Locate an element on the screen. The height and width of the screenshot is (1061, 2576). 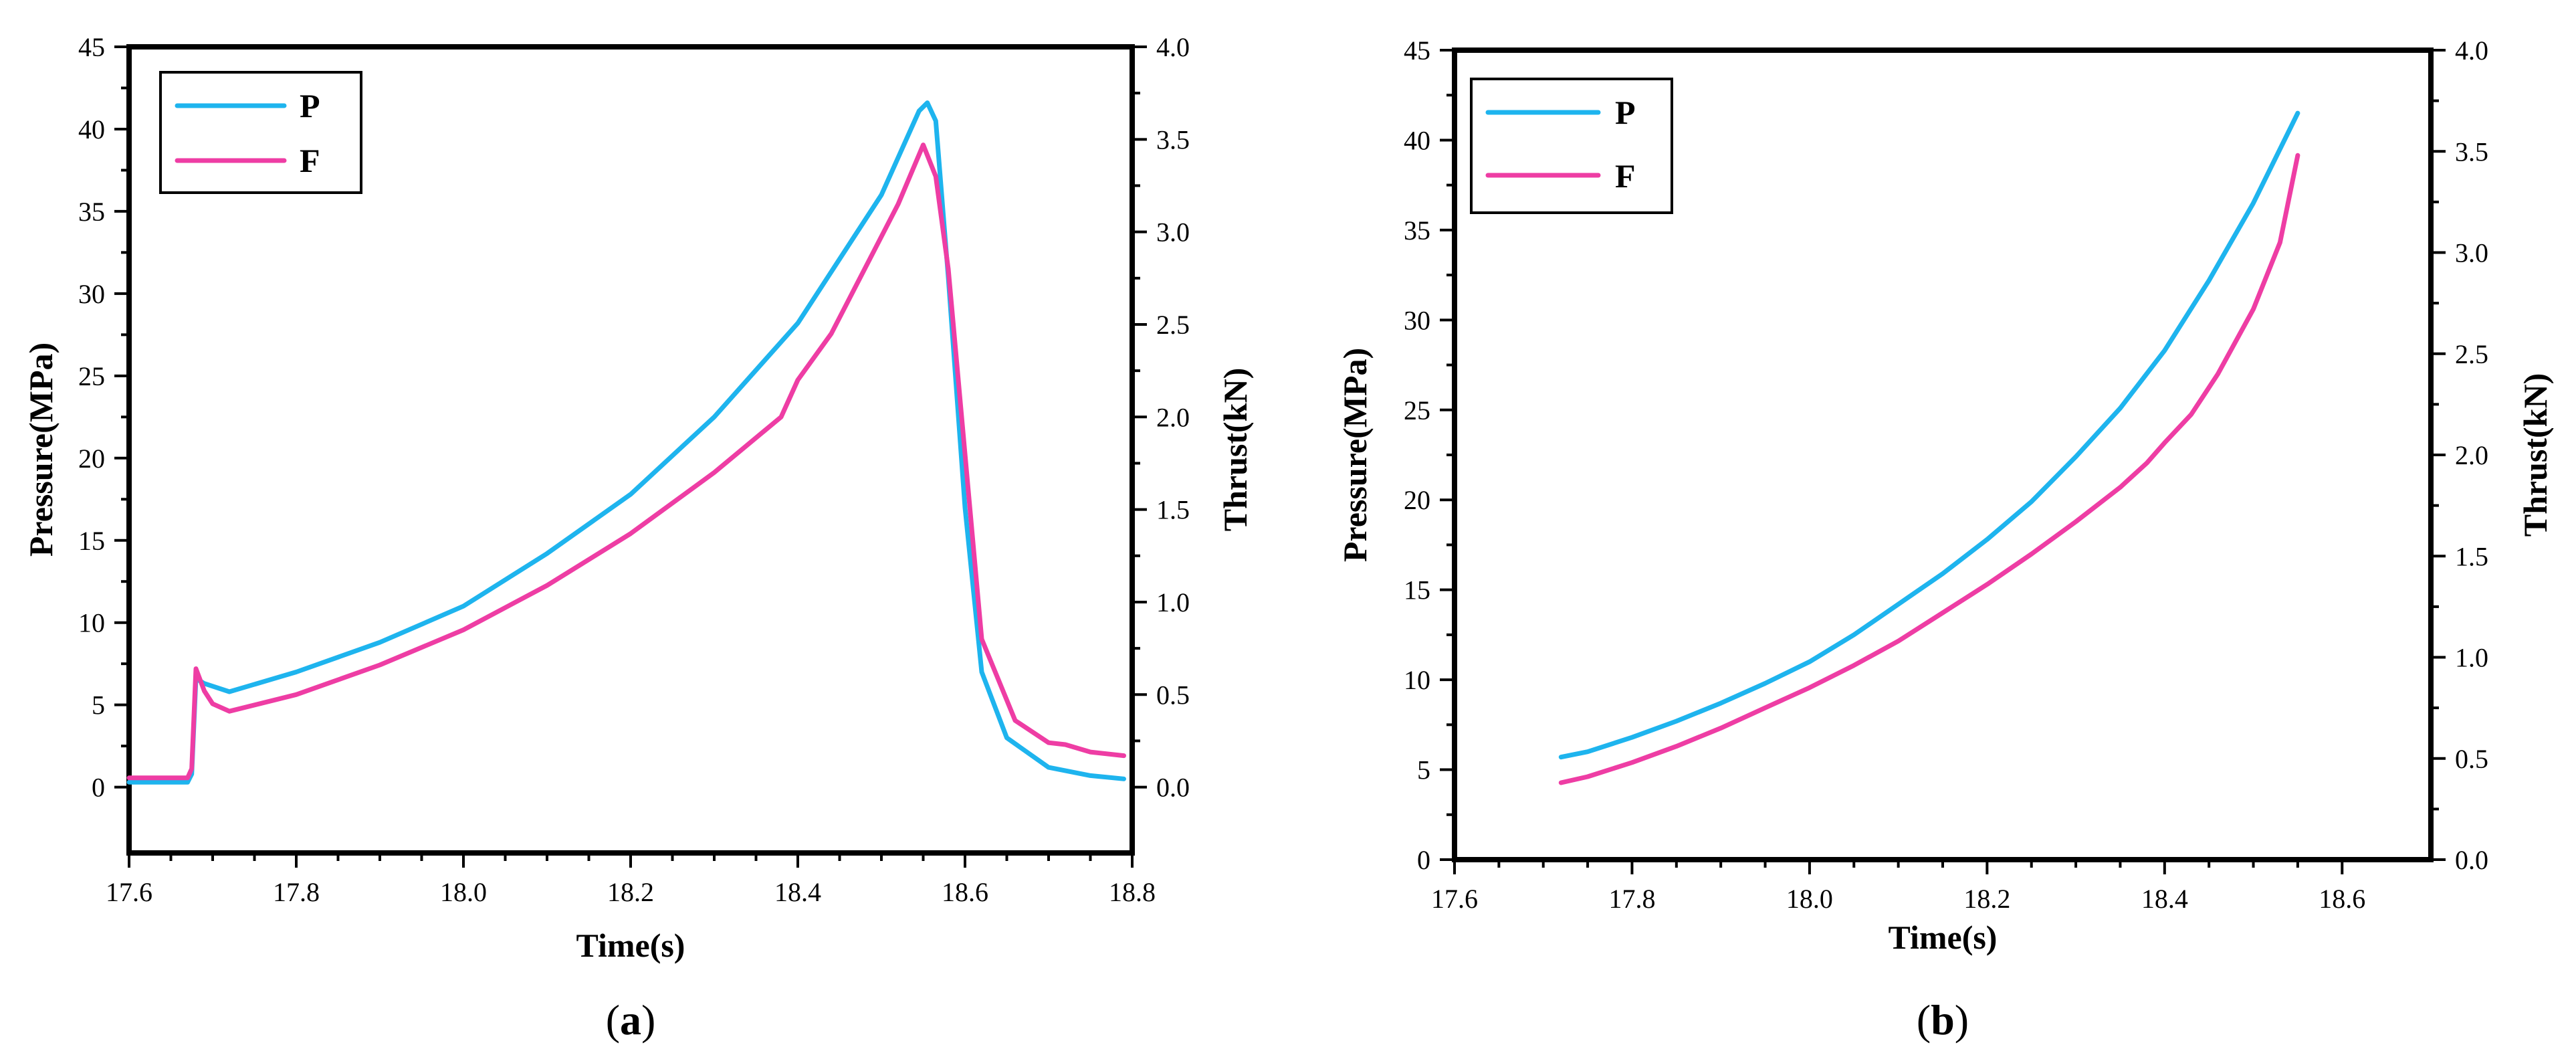
panel-label-letter: a is located at coordinates (630, 1020).